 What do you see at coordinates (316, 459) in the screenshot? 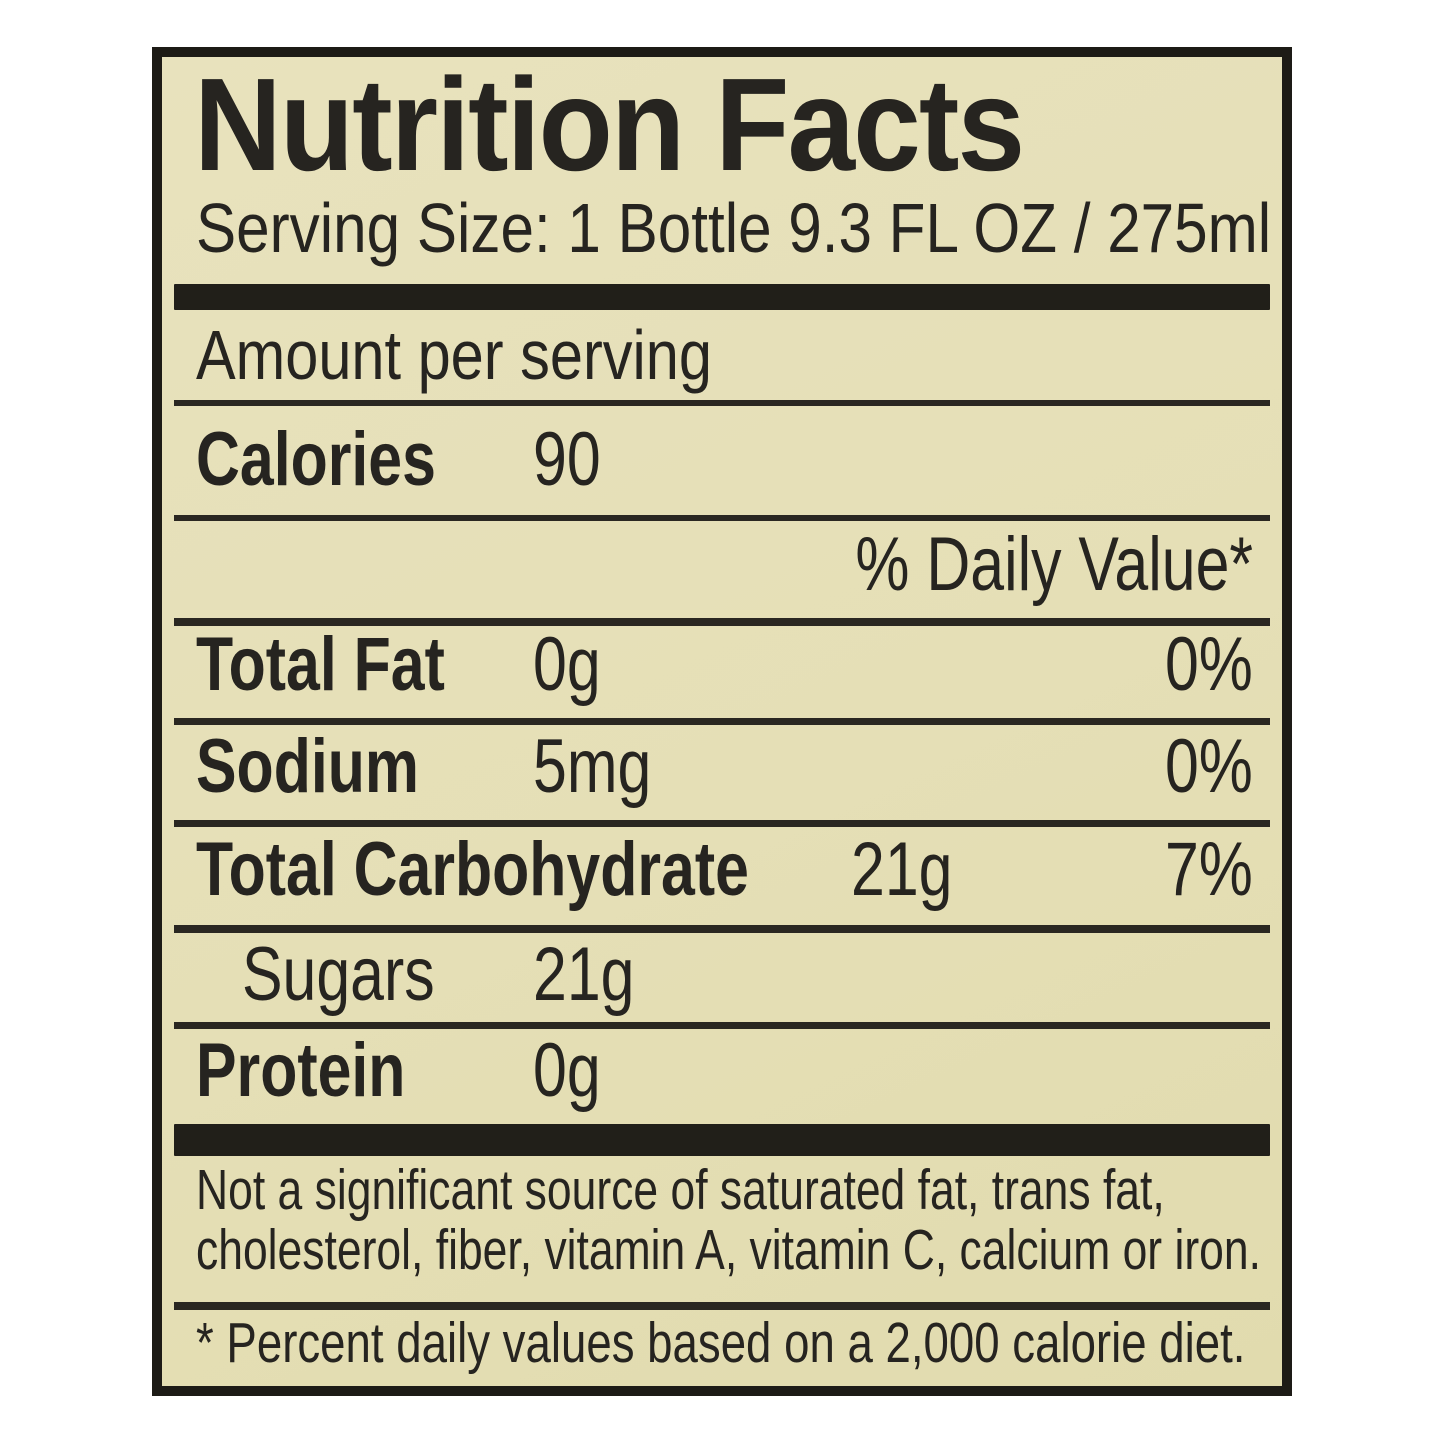
I see `calories-label: Calories` at bounding box center [316, 459].